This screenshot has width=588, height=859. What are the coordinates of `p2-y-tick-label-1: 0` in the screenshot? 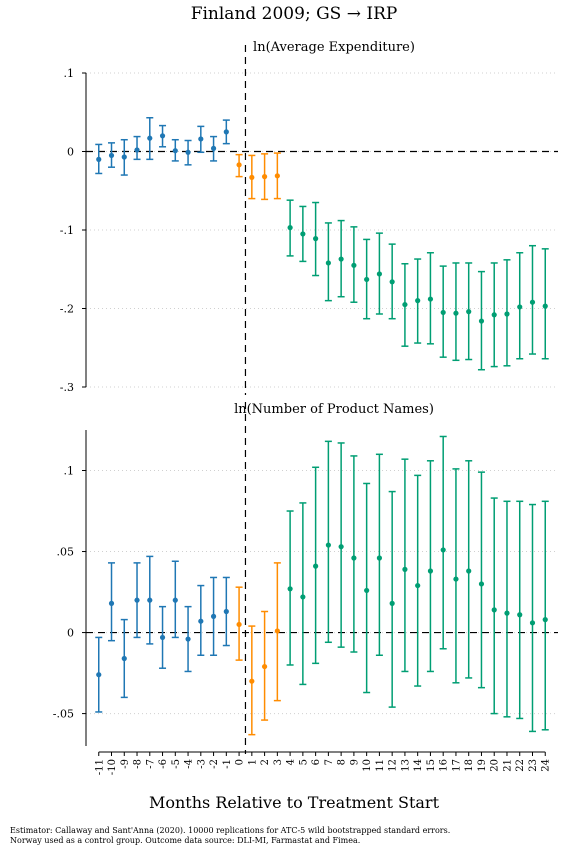 It's located at (70, 633).